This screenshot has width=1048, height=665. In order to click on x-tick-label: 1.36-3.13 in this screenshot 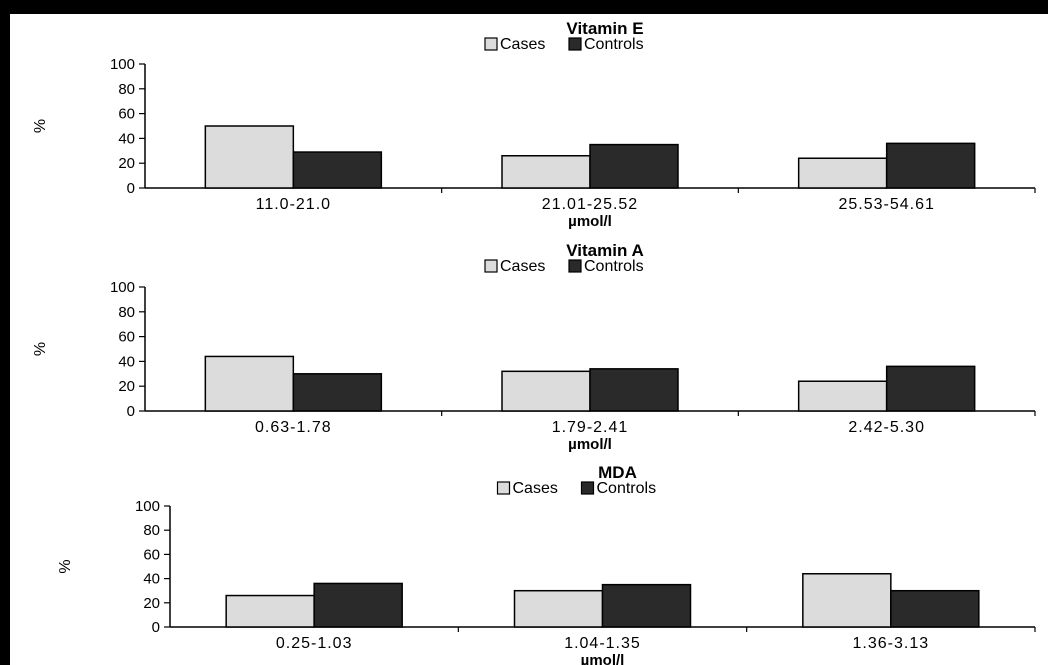, I will do `click(891, 643)`.